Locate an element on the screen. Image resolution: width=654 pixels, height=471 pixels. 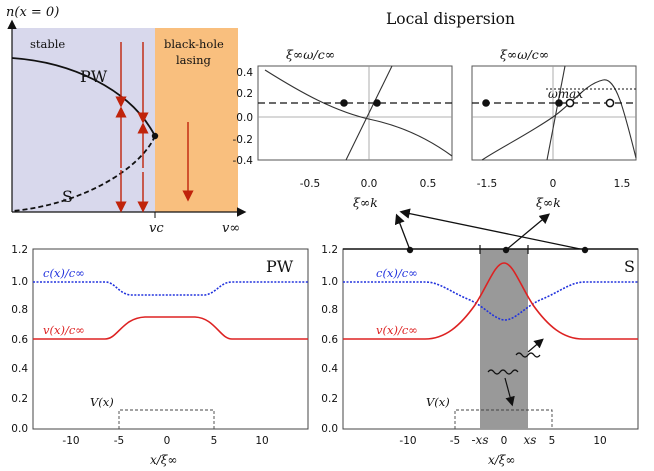
s-c-curve is located at coordinates (490, 301).